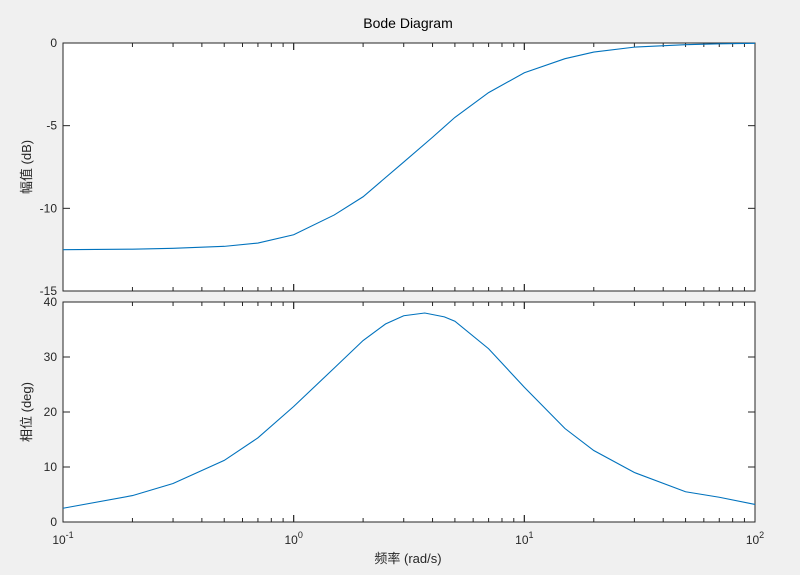 The image size is (800, 575). What do you see at coordinates (49, 291) in the screenshot?
I see `magnitude-y-tick-label: -15` at bounding box center [49, 291].